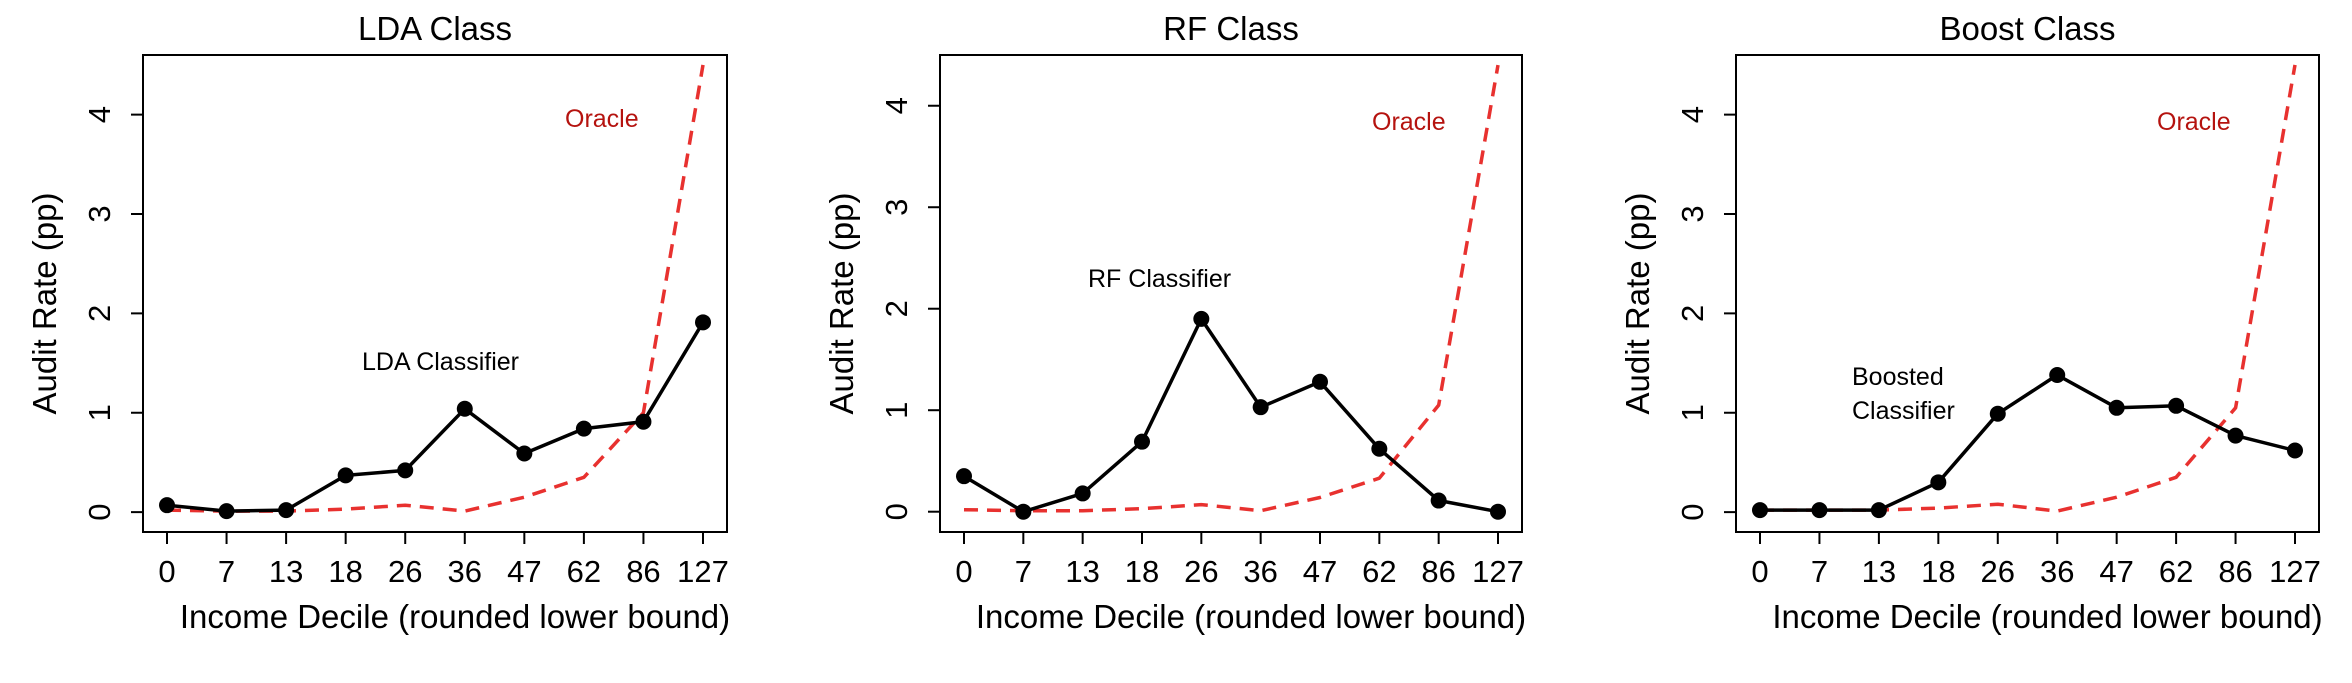 Image resolution: width=2352 pixels, height=683 pixels. I want to click on series-line-rf-classifier, so click(1231, 415).